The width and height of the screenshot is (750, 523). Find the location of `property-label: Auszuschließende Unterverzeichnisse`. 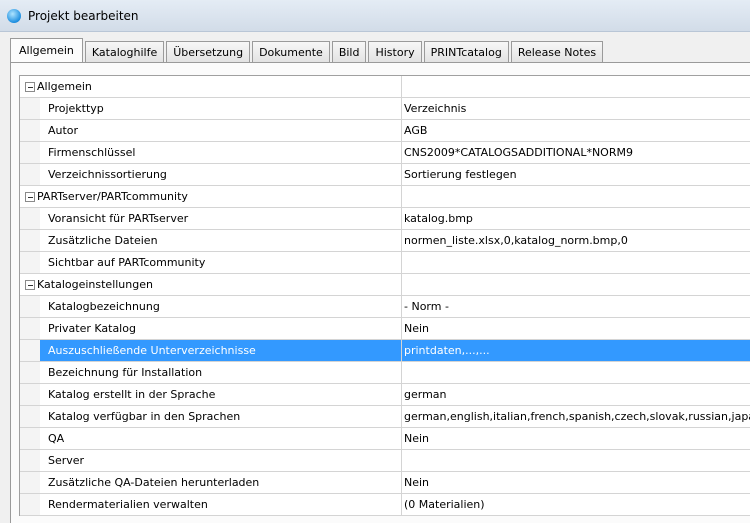

property-label: Auszuschließende Unterverzeichnisse is located at coordinates (152, 350).